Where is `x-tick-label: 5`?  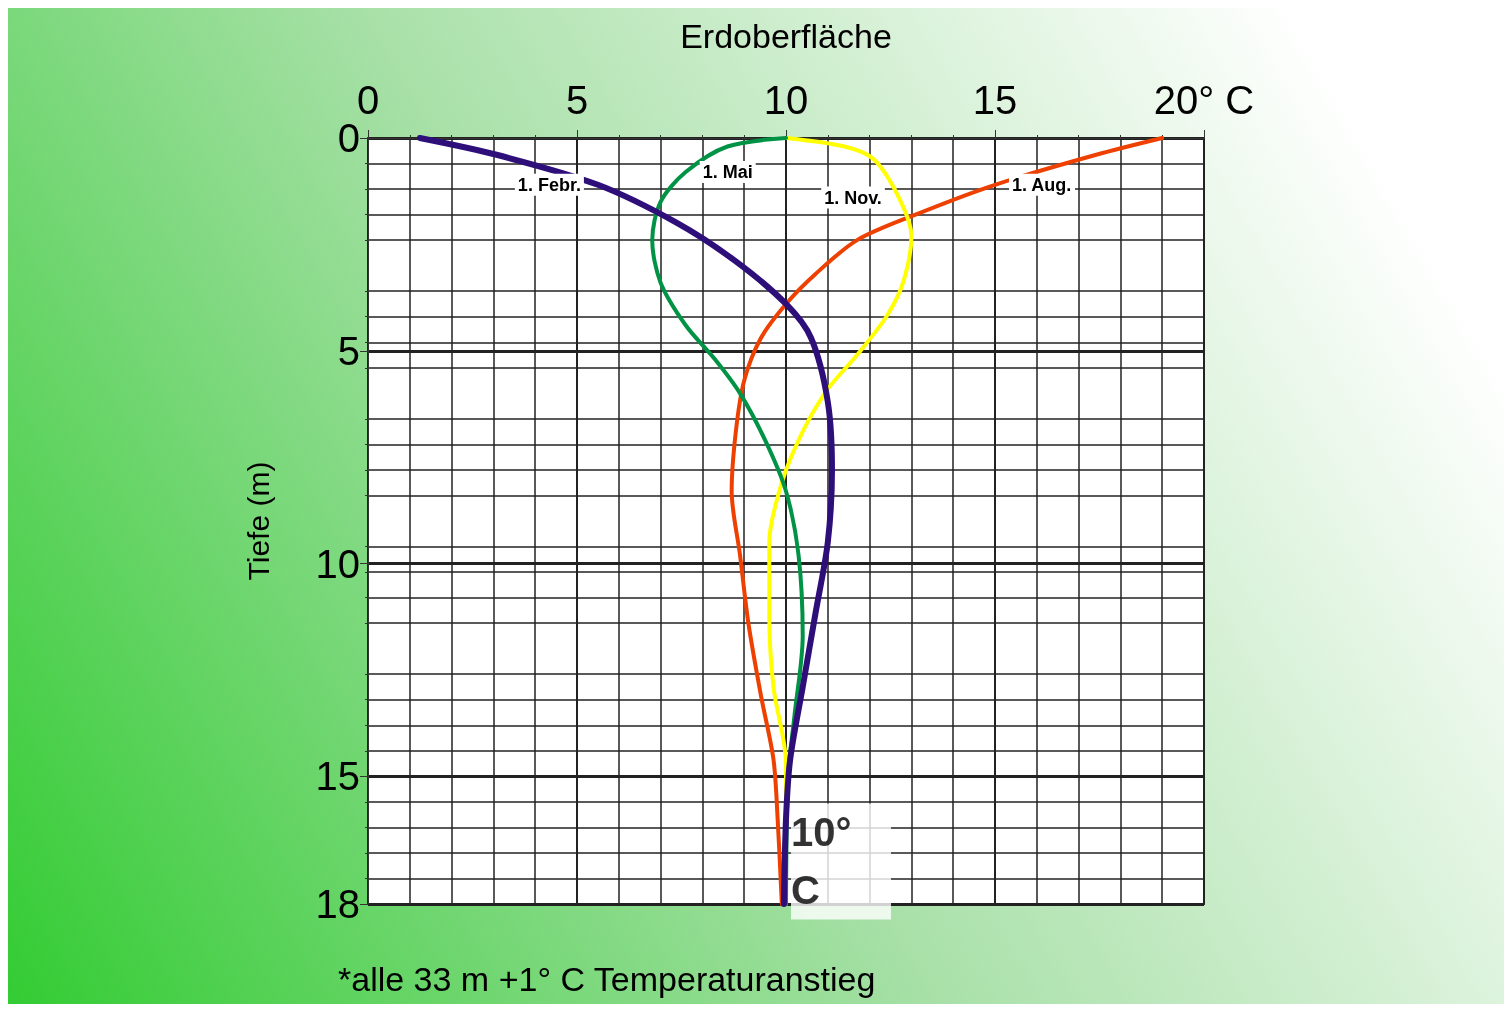 x-tick-label: 5 is located at coordinates (577, 100).